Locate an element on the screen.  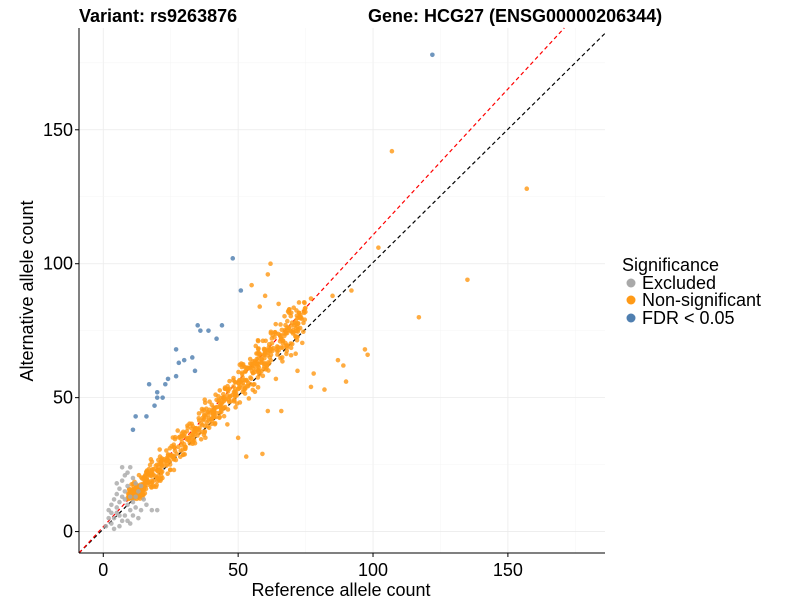
y-tick-label: 100 is located at coordinates (58, 264).